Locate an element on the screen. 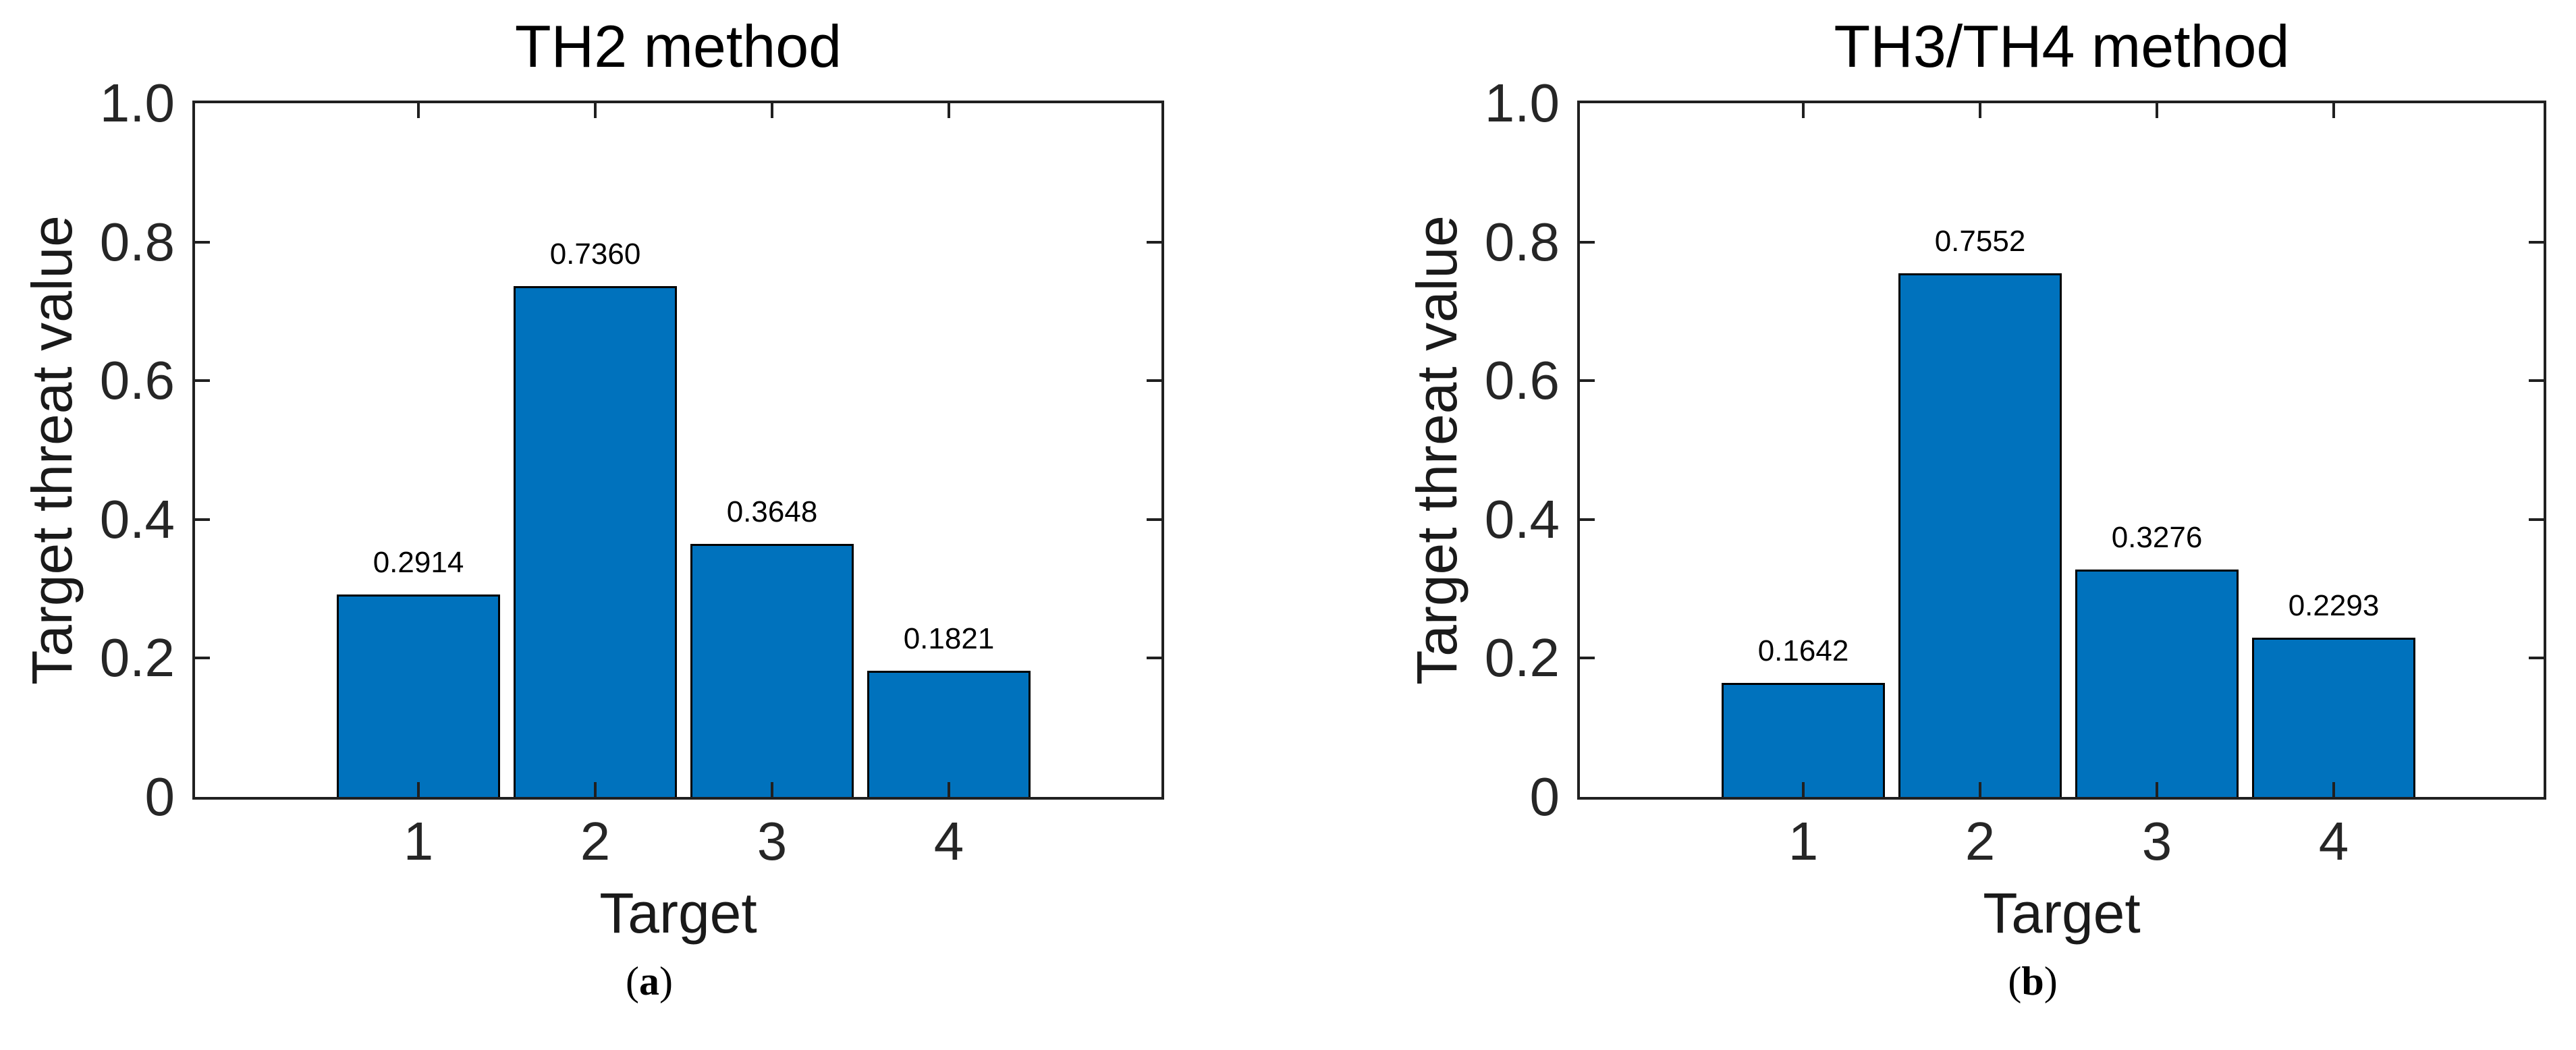 This screenshot has width=2576, height=1050. bar-value-label: 0.1642 is located at coordinates (1803, 651).